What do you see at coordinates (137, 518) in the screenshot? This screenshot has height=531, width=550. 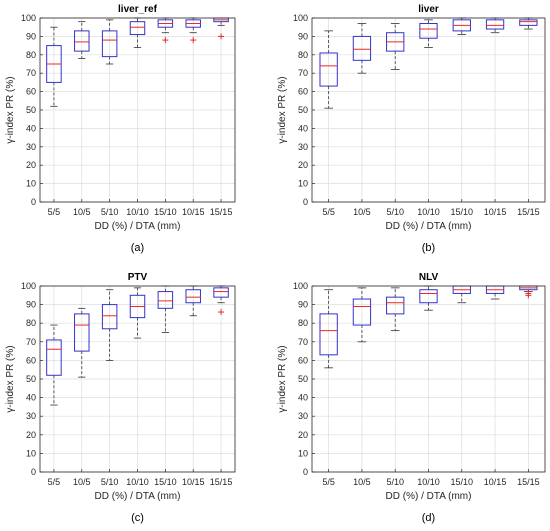 I see `panel-label: (c)` at bounding box center [137, 518].